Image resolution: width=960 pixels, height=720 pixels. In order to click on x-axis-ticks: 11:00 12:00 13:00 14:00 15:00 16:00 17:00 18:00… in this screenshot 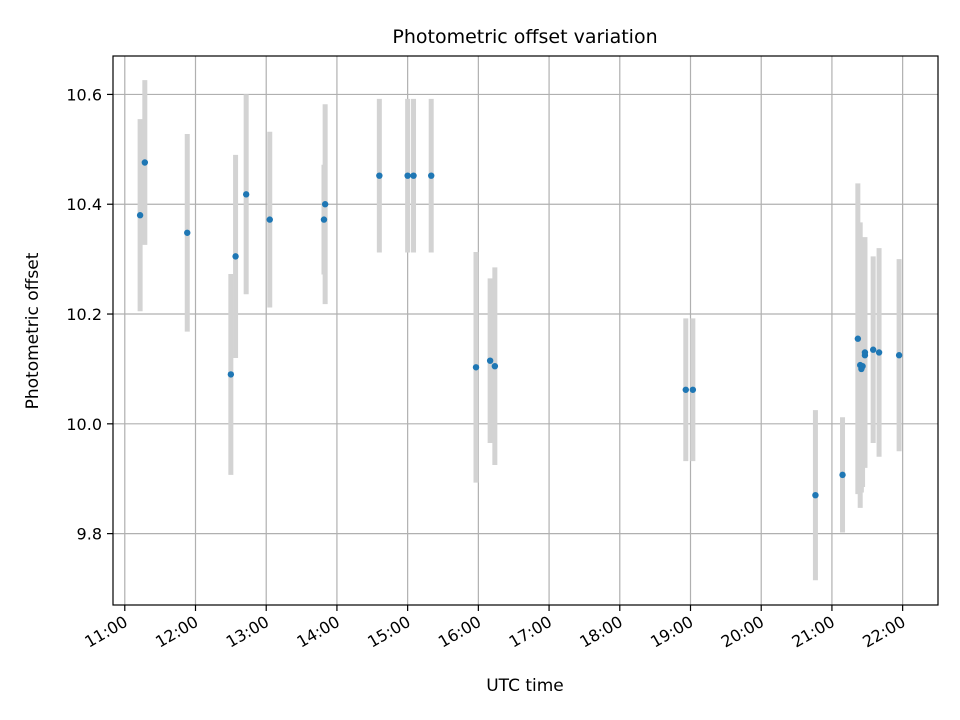, I will do `click(495, 628)`.